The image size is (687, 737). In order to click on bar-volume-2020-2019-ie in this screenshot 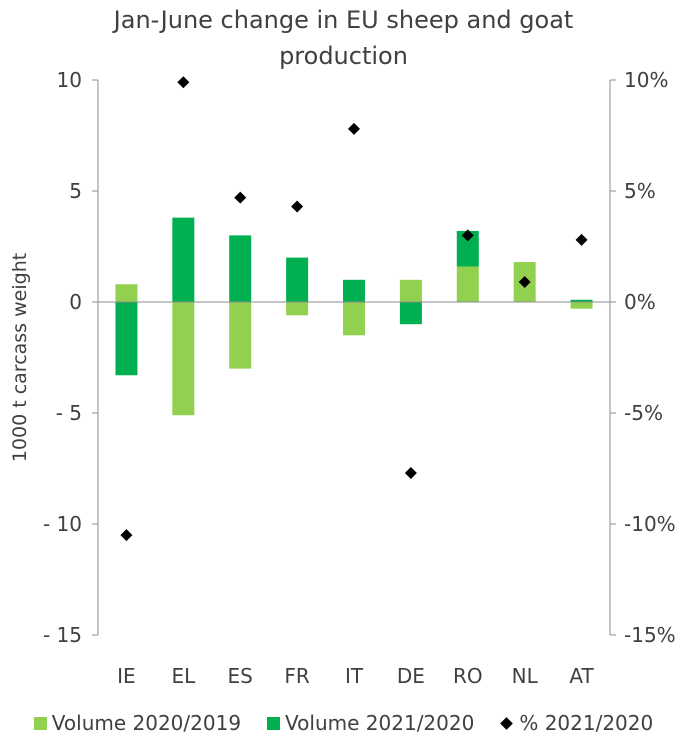, I will do `click(126, 293)`.